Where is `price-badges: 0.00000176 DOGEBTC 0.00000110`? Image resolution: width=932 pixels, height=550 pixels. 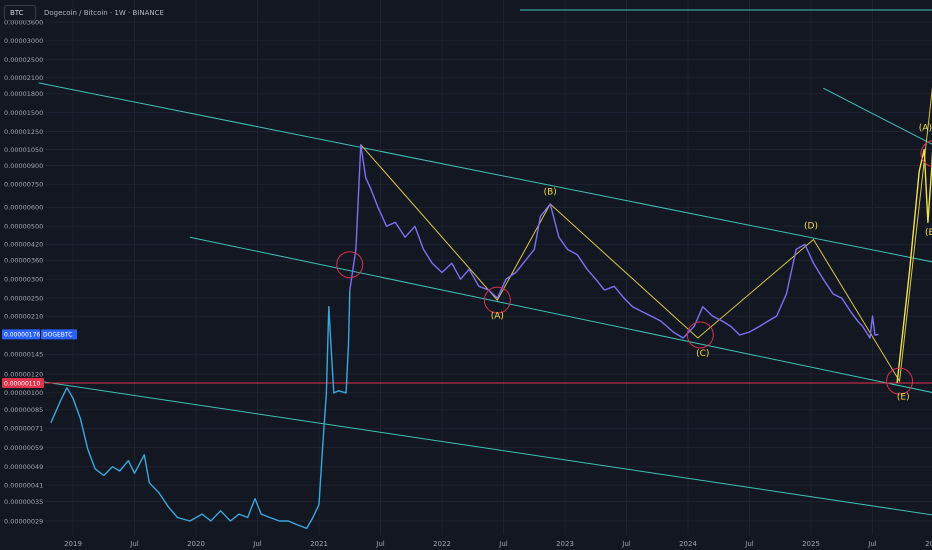
price-badges: 0.00000176 DOGEBTC 0.00000110 is located at coordinates (39, 359).